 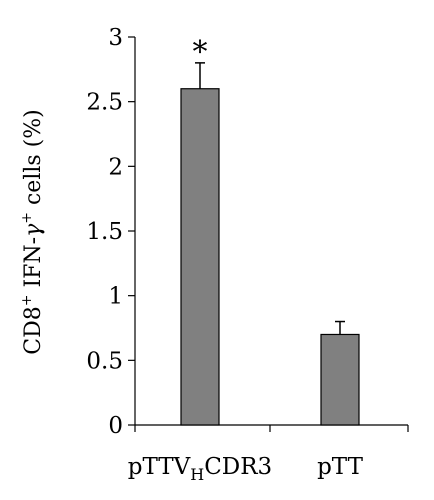 I want to click on y-label-mid: IFN-, so click(x=33, y=266).